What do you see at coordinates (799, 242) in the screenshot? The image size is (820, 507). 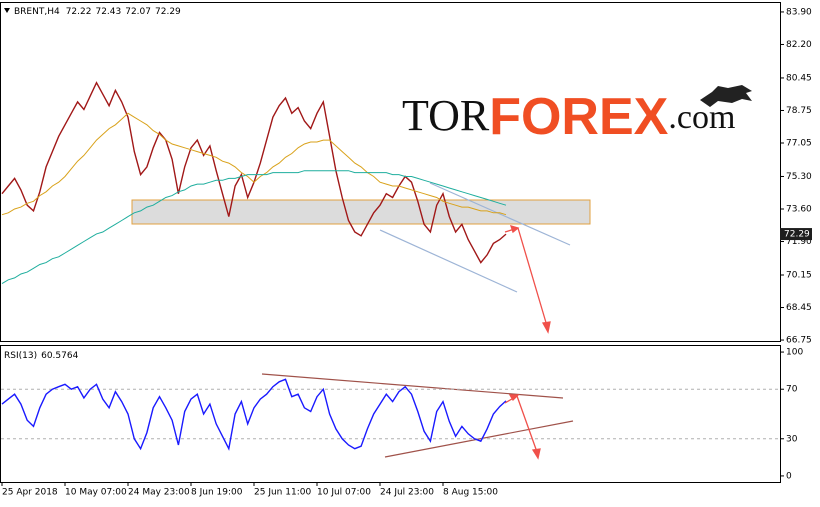 I see `y-tick-label: 71.90` at bounding box center [799, 242].